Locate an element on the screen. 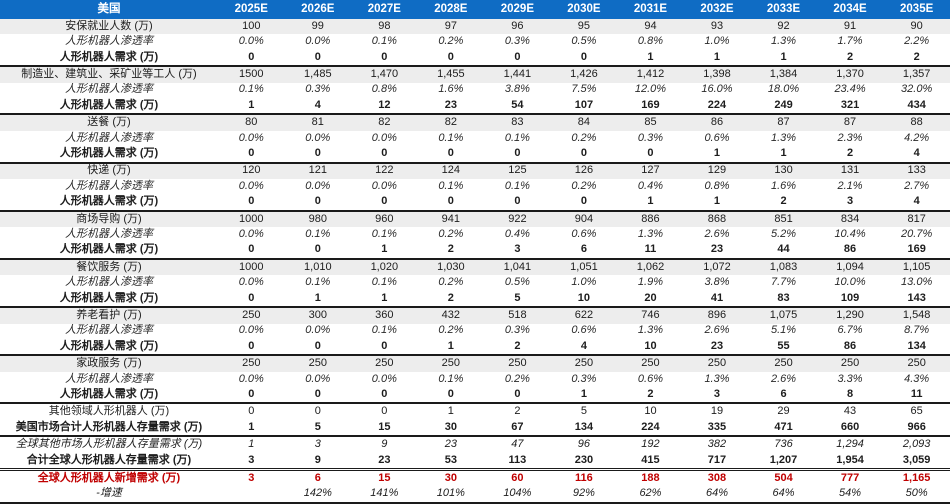 This screenshot has width=950, height=504. cell: 1.9% is located at coordinates (650, 282).